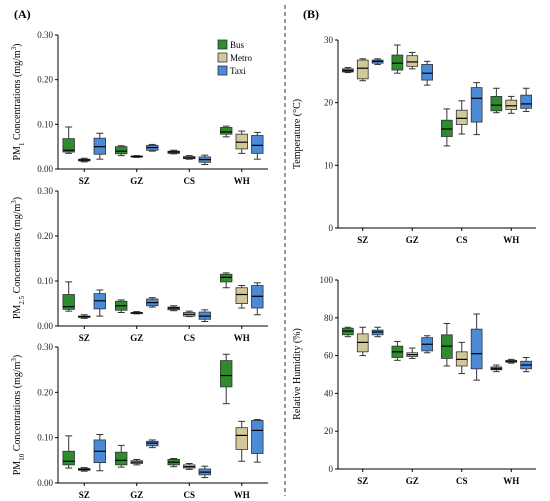  I want to click on y-axis-label: Temperature (°C), so click(297, 134).